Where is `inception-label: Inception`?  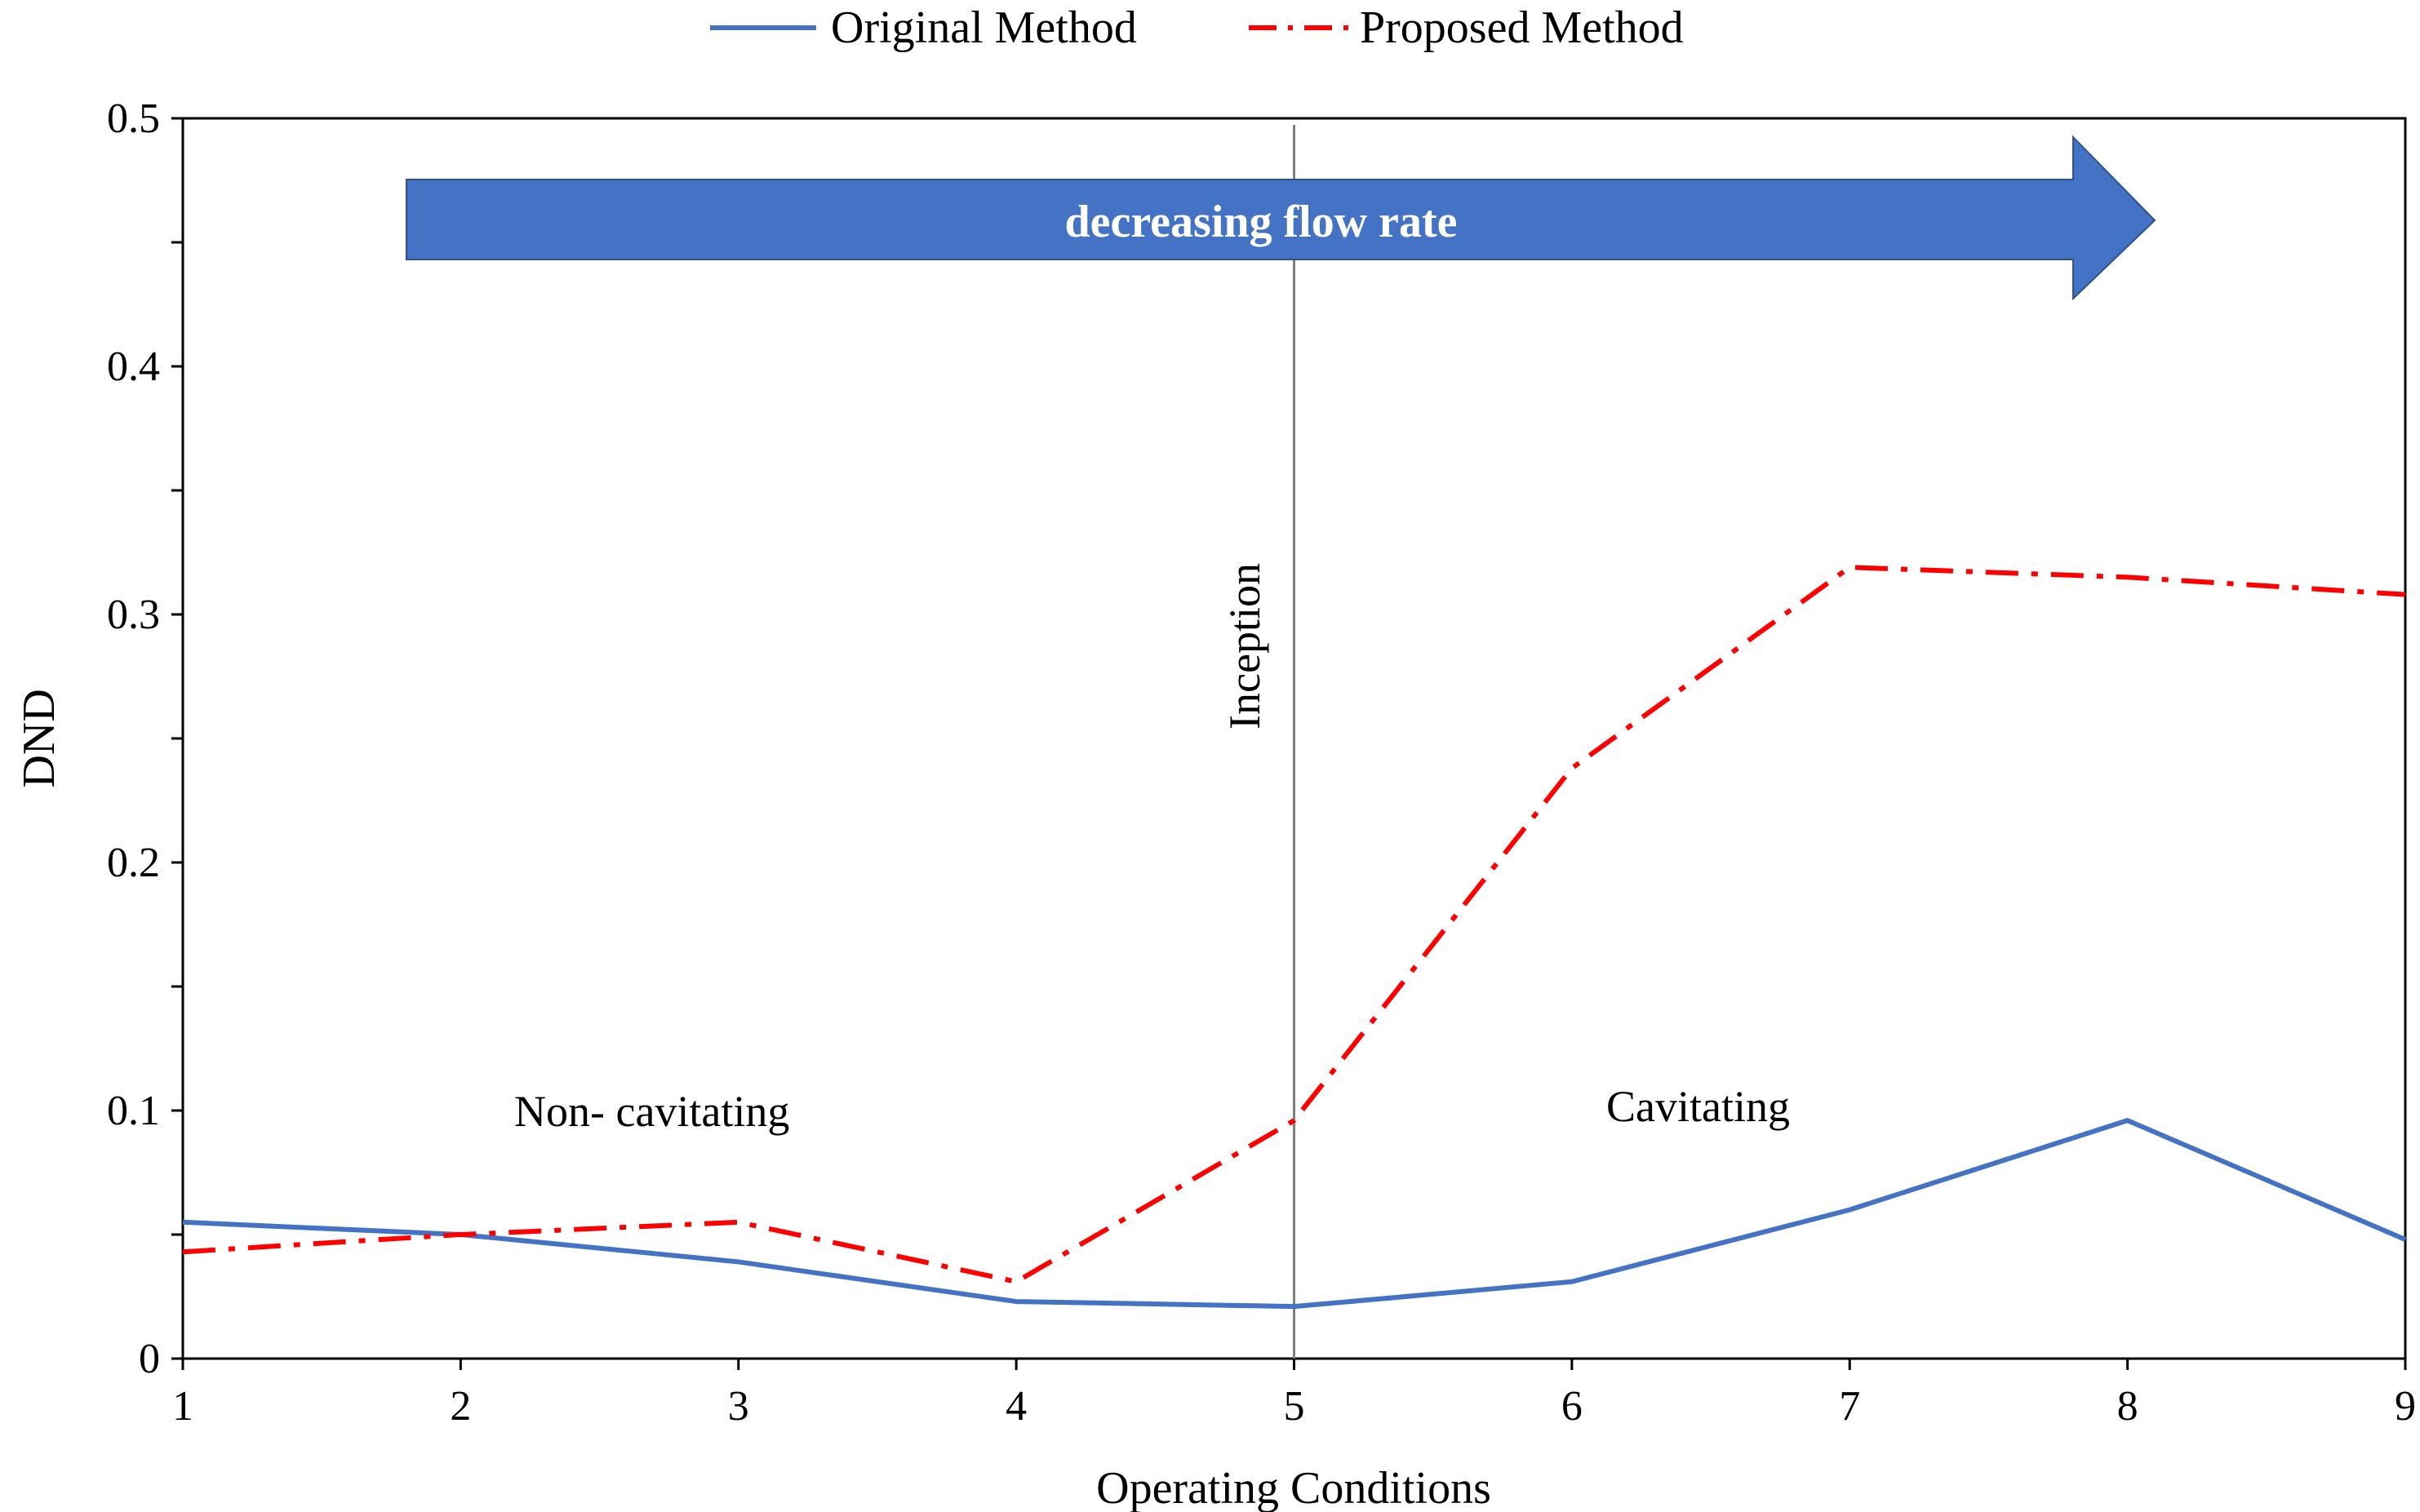
inception-label: Inception is located at coordinates (1244, 646).